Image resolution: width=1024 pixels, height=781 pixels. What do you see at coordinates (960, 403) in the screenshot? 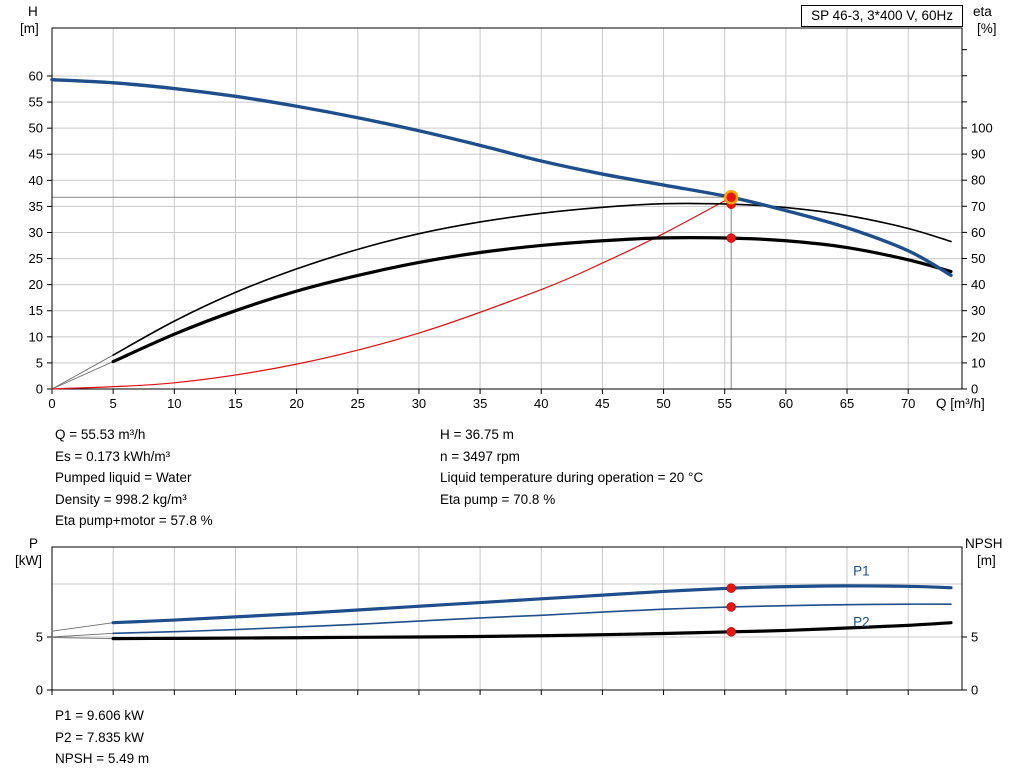
I see `q-axis-title: Q [m³/h]` at bounding box center [960, 403].